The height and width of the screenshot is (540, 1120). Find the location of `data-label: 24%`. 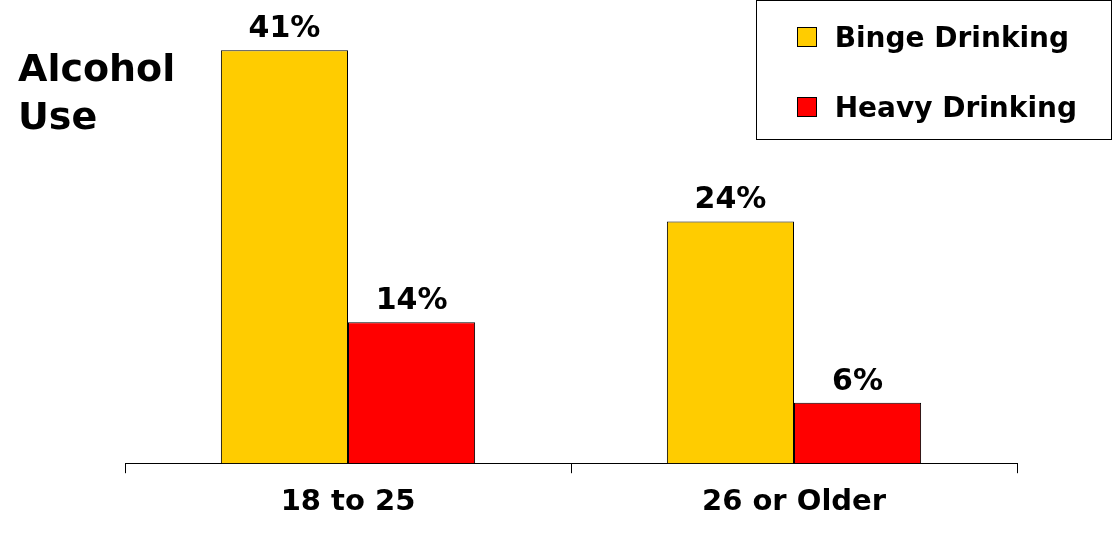

data-label: 24% is located at coordinates (730, 198).